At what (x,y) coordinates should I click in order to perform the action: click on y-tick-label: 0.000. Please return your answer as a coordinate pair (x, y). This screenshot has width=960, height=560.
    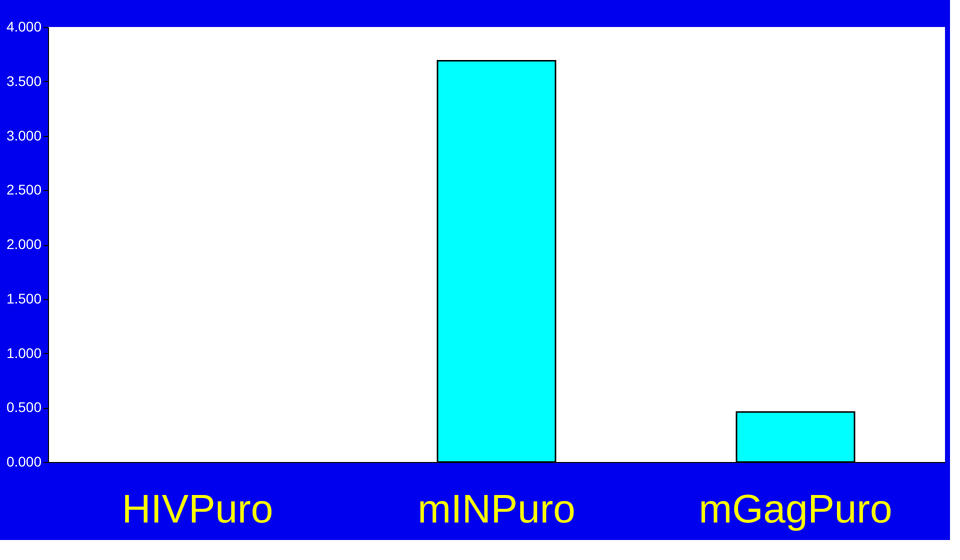
    Looking at the image, I should click on (24, 462).